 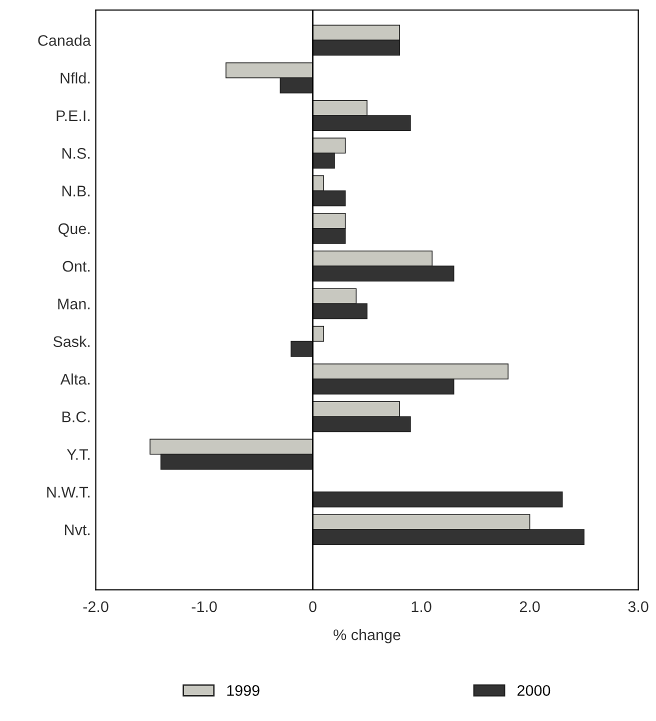 I want to click on x-tick-label: 3.0, so click(x=638, y=606).